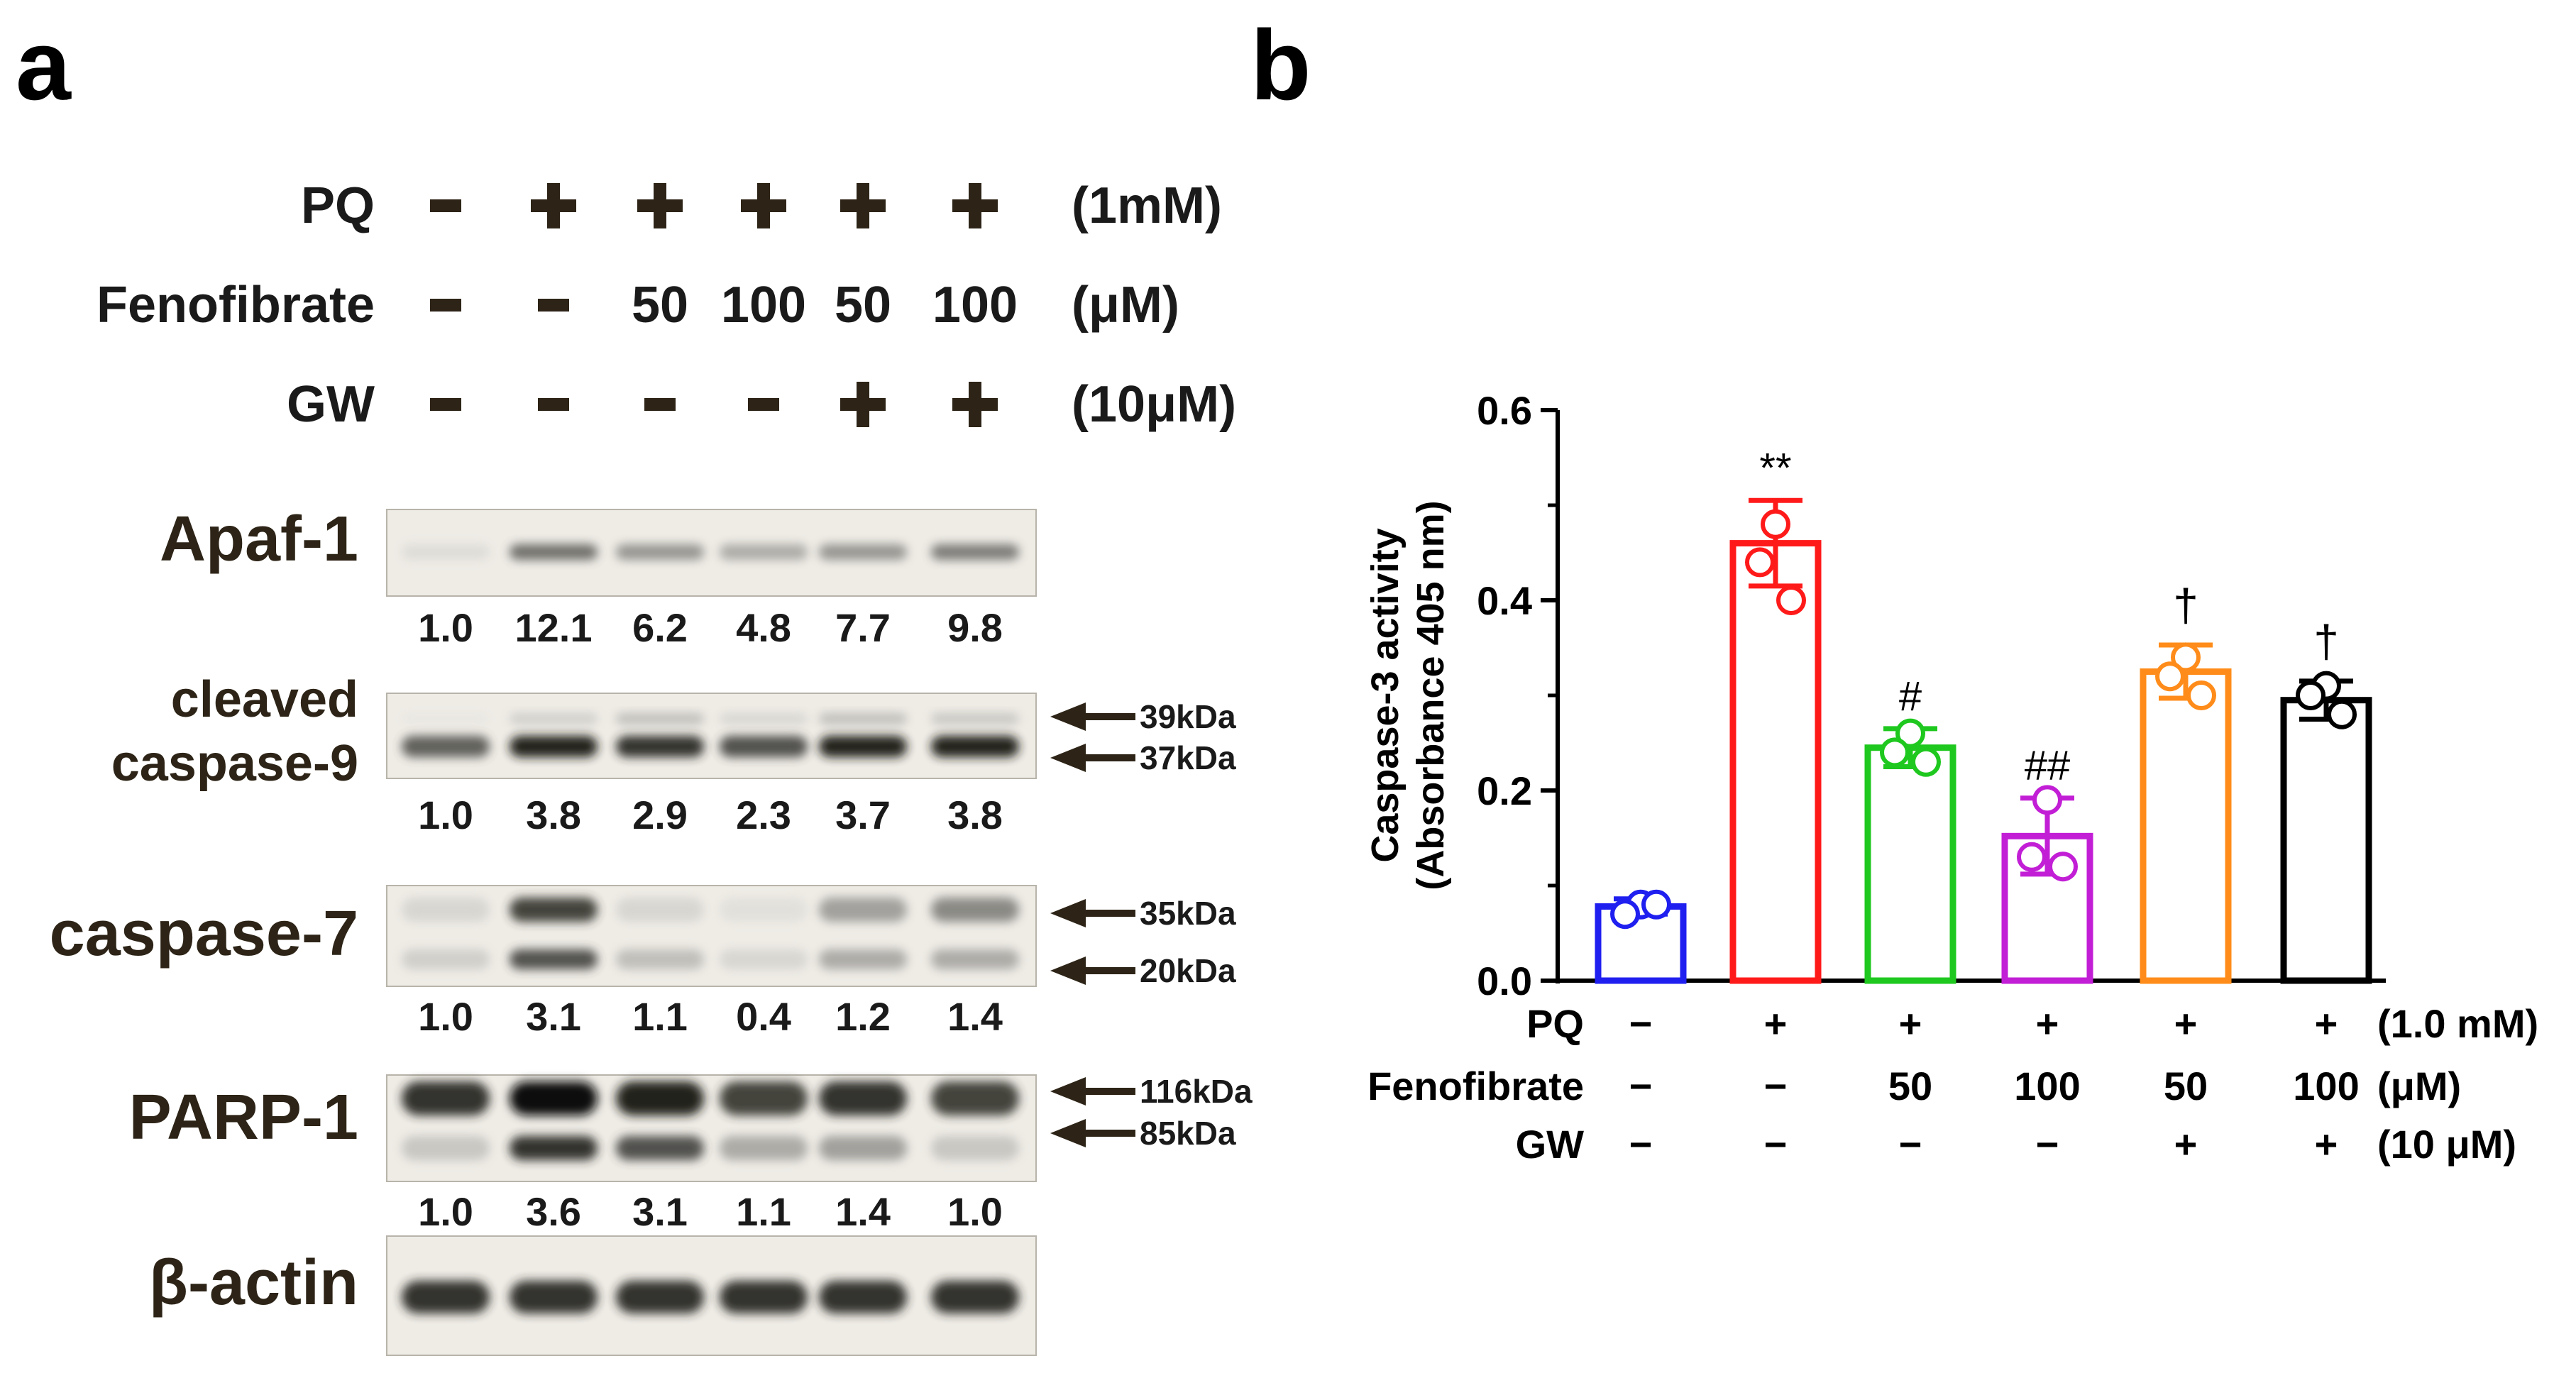  I want to click on quant-value: 1.2, so click(863, 1016).